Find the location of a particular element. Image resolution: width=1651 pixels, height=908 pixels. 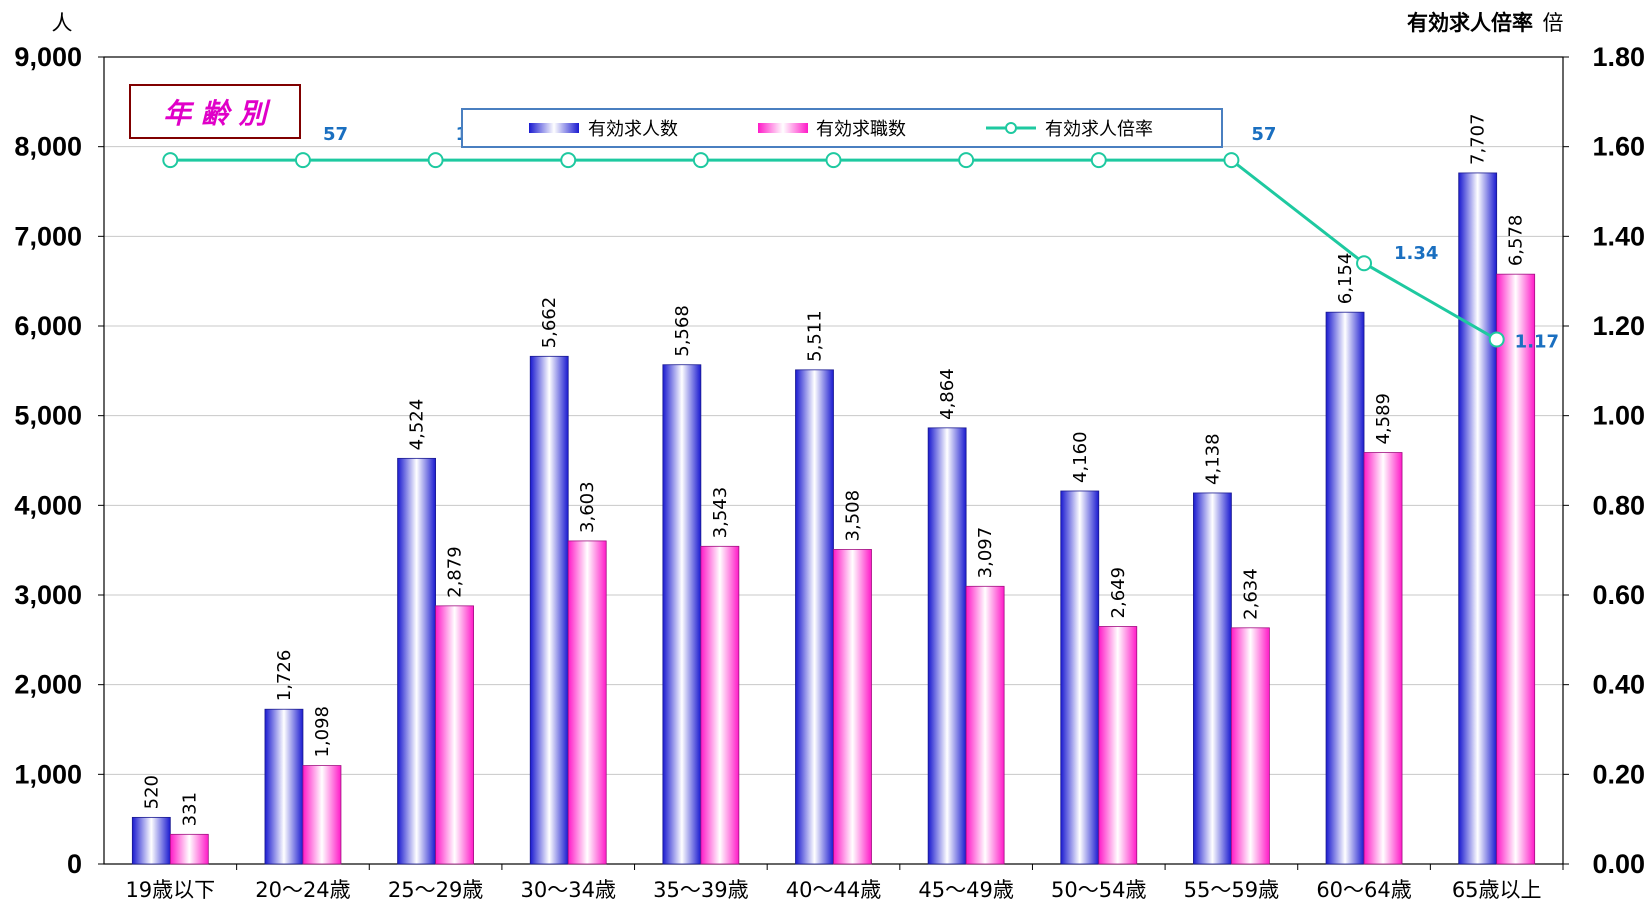

legend-swatch-bar1 is located at coordinates (554, 128).